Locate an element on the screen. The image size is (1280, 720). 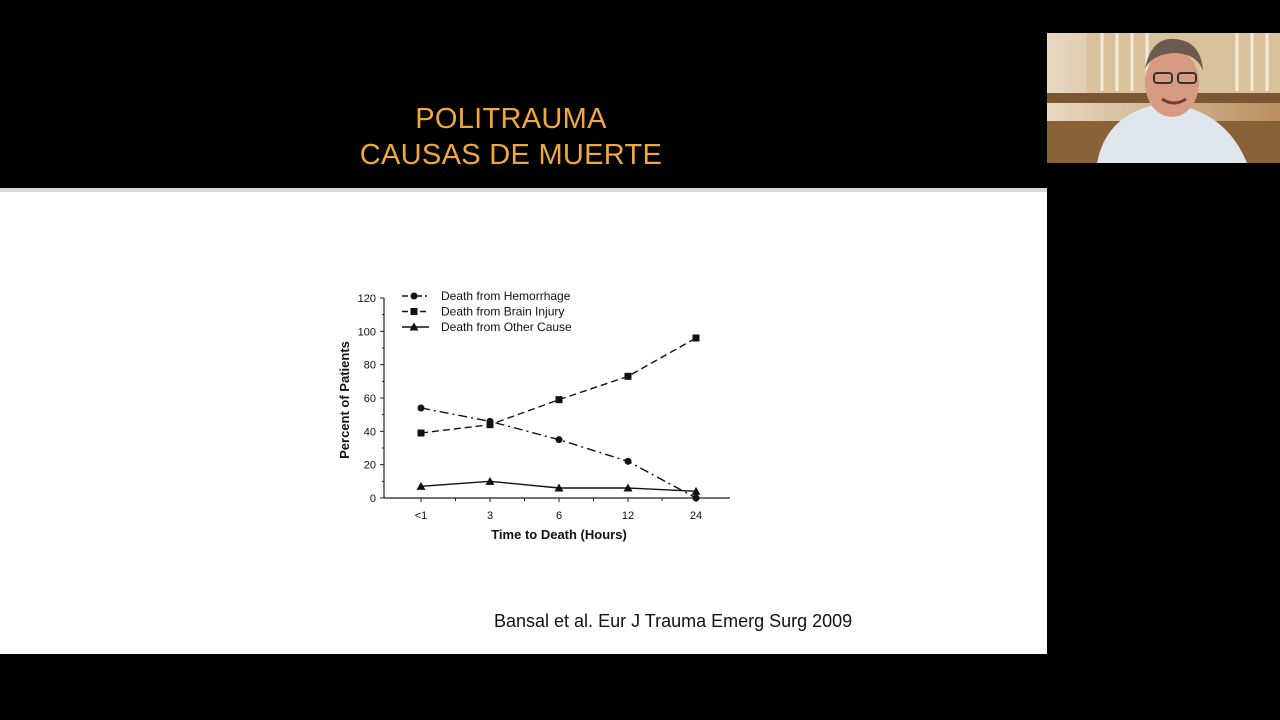
y-tick-label: 60 is located at coordinates (370, 399).